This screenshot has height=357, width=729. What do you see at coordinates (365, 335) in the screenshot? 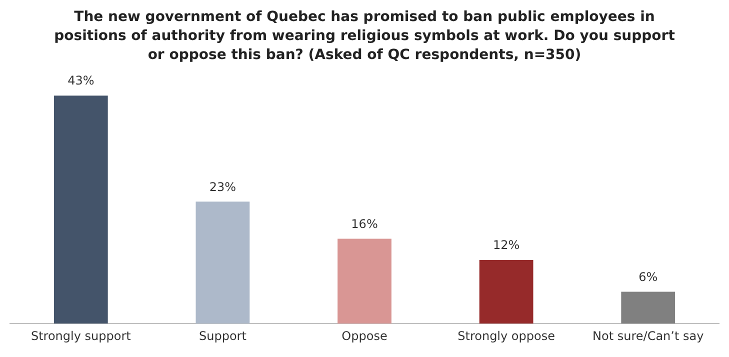
I see `x-tick-label: Oppose` at bounding box center [365, 335].